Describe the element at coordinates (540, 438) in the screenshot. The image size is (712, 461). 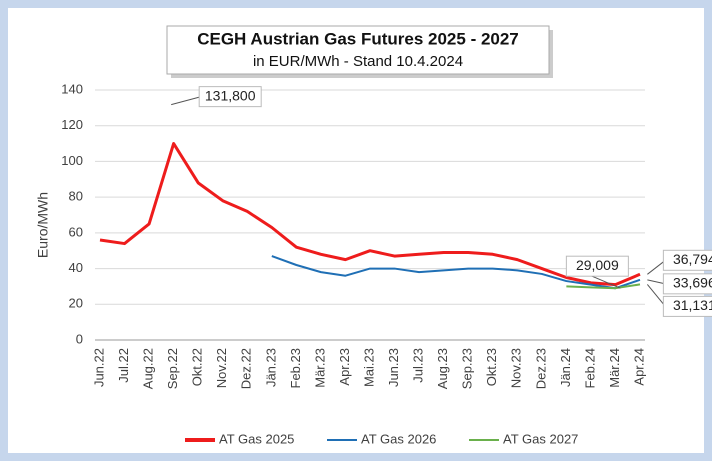
I see `legend-label: AT Gas 2027` at that location.